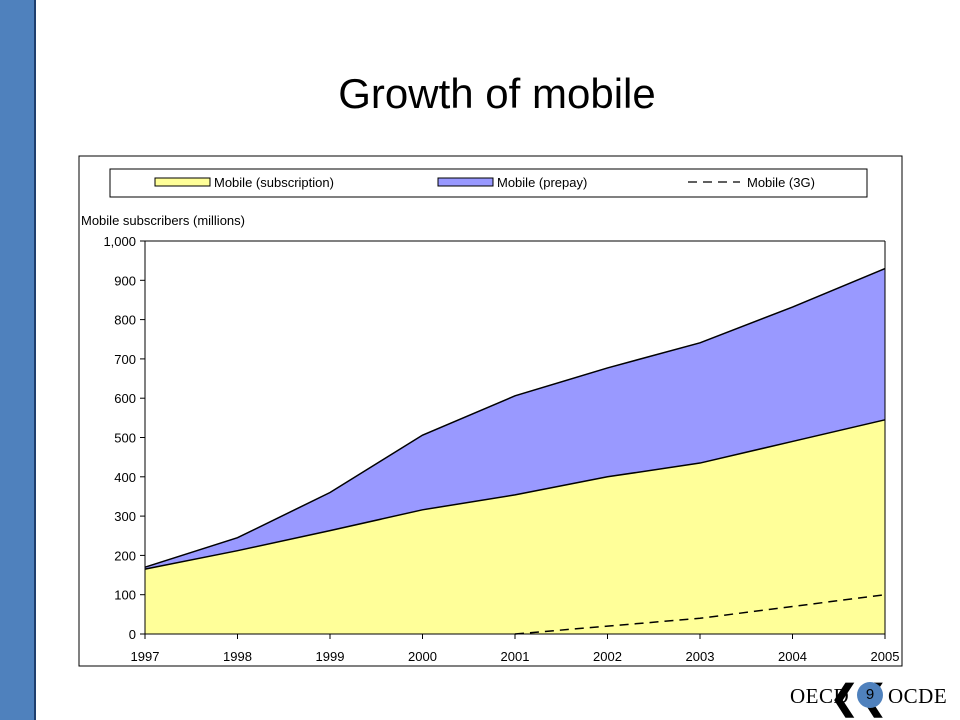  Describe the element at coordinates (125, 280) in the screenshot. I see `y-tick-label: 900` at that location.